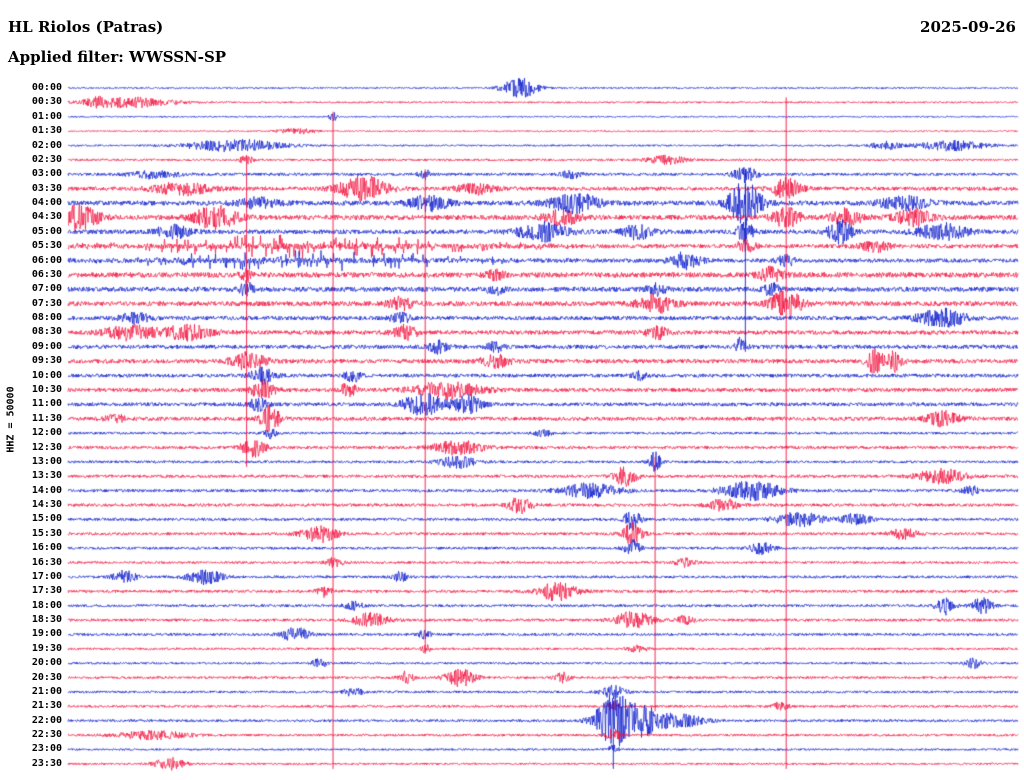 This screenshot has width=1024, height=780. Describe the element at coordinates (46, 663) in the screenshot. I see `time-label: 20:00` at that location.